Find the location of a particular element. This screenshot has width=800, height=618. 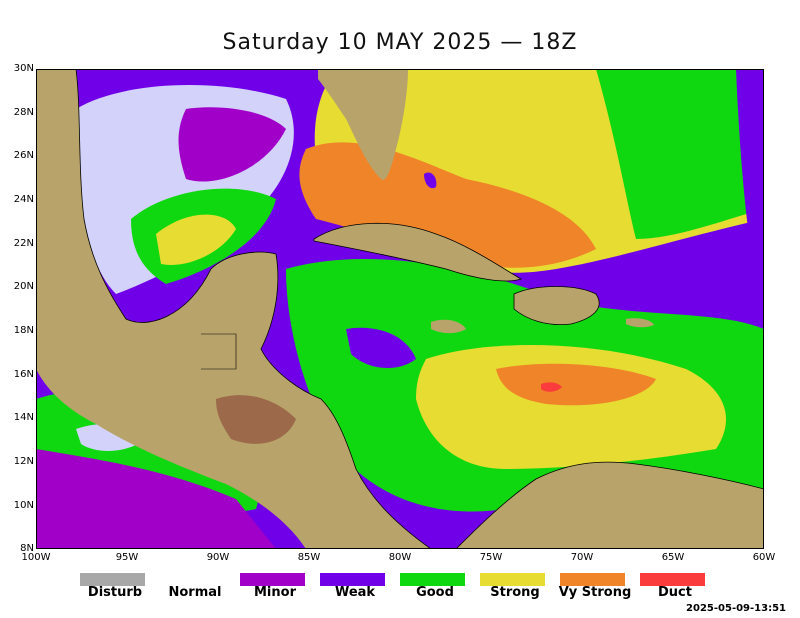

region-atlantic-good is located at coordinates (680, 154).